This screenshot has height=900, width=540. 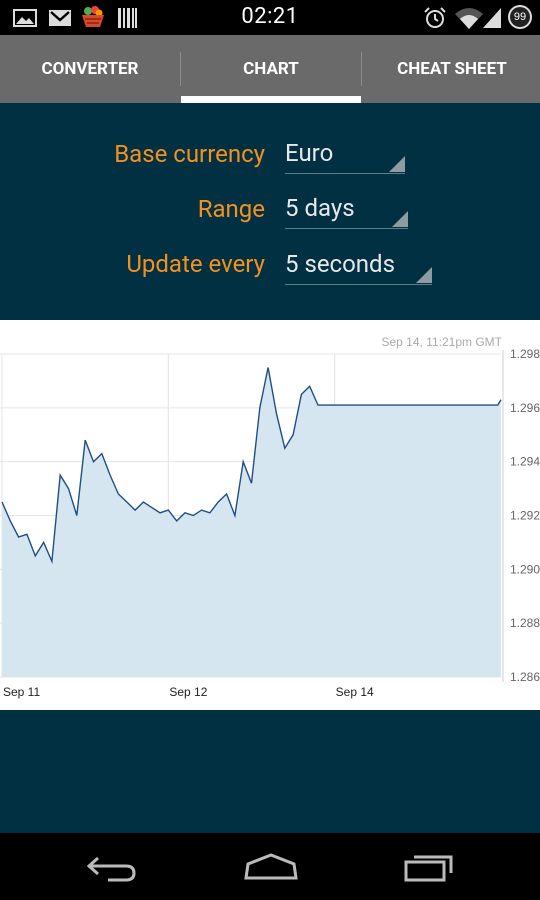 I want to click on home-icon, so click(x=271, y=866).